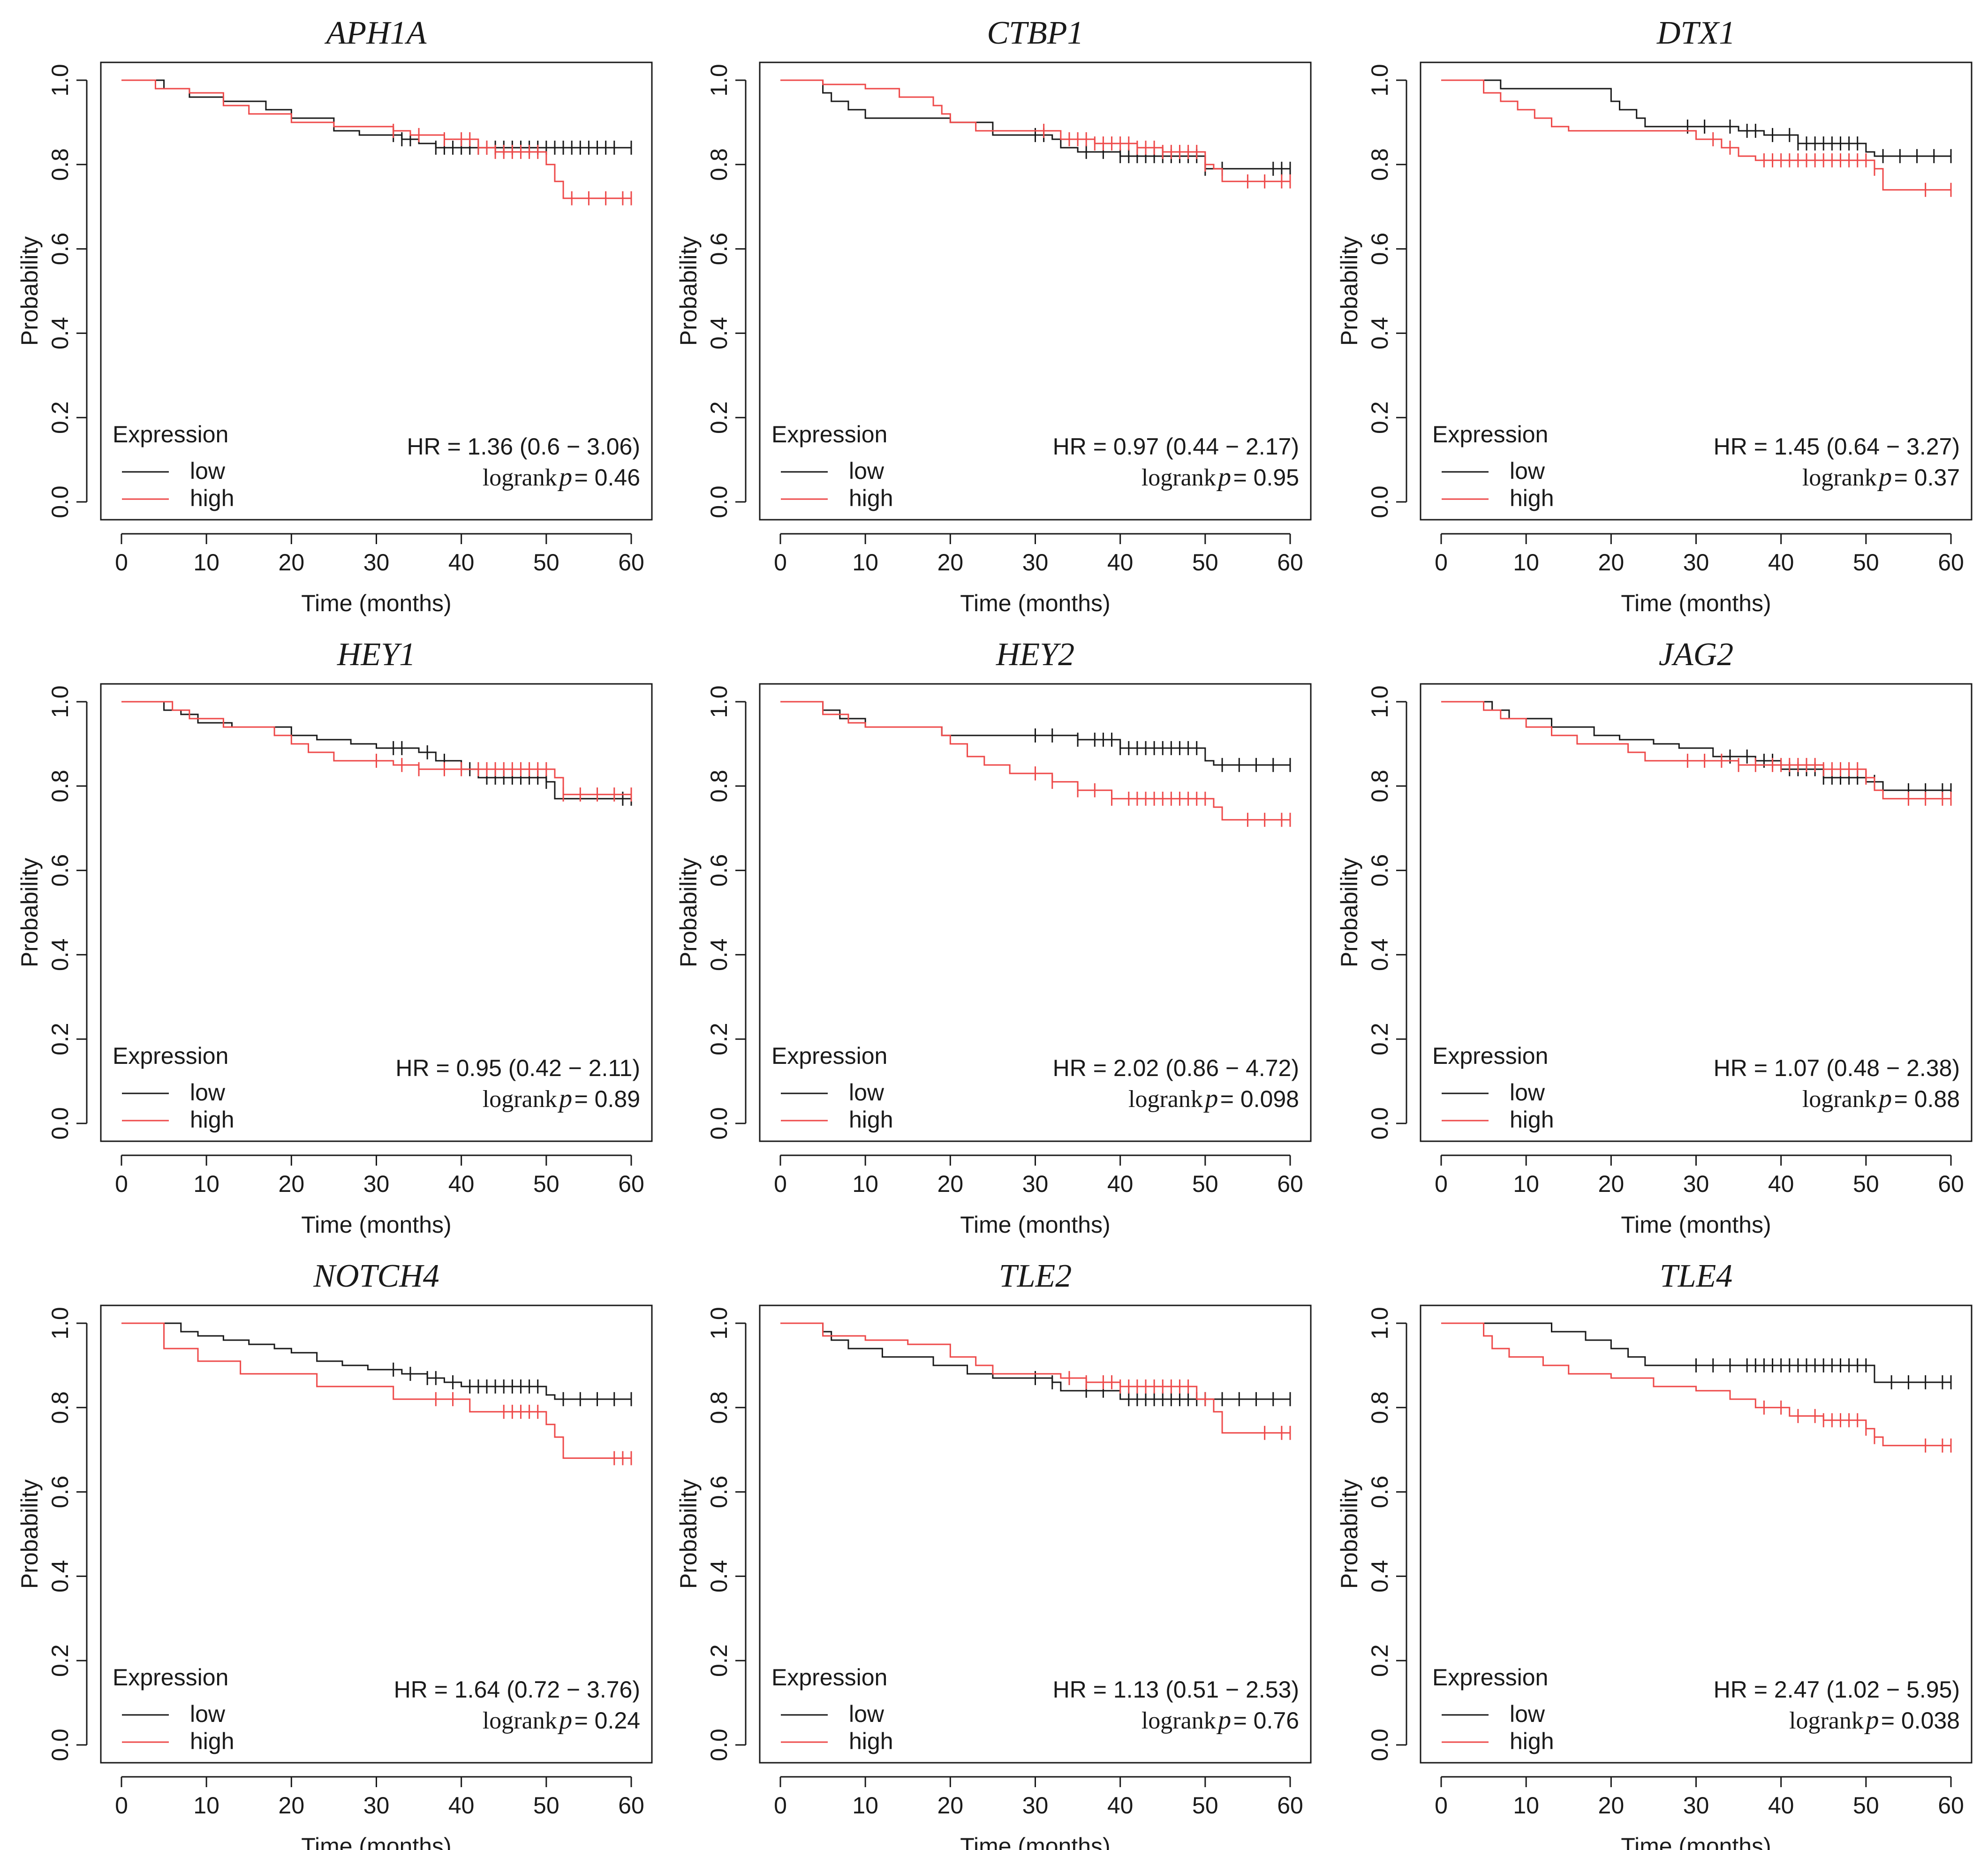 The height and width of the screenshot is (1850, 1988). Describe the element at coordinates (517, 1689) in the screenshot. I see `hazard-ratio-text: HR = 1.64 (0.72 − 3.76)` at that location.